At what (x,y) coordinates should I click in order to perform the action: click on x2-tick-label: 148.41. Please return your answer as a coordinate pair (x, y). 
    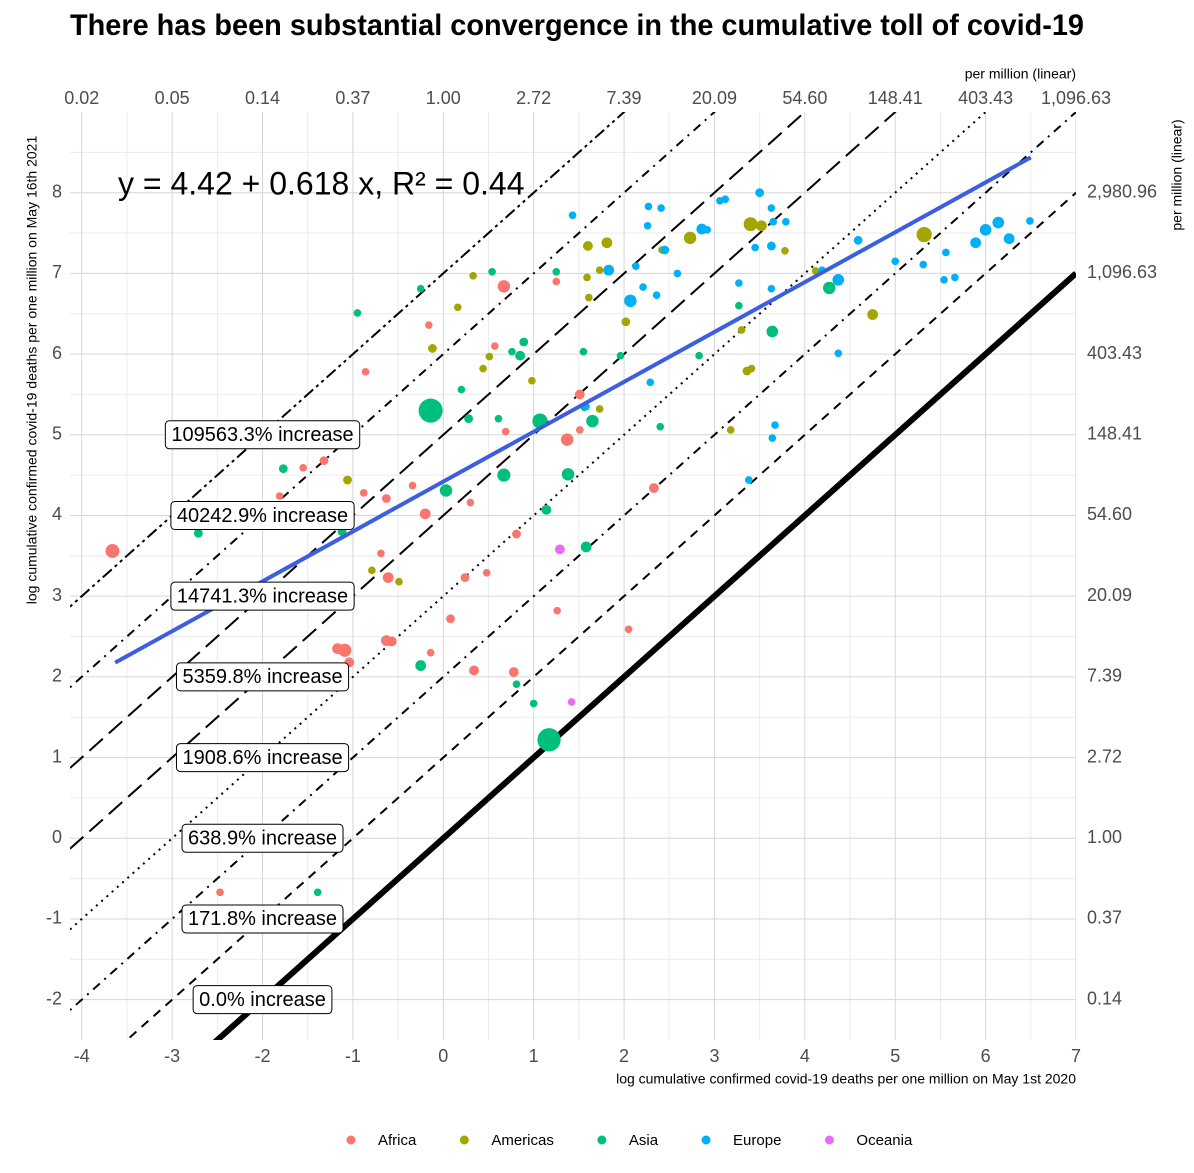
    Looking at the image, I should click on (895, 98).